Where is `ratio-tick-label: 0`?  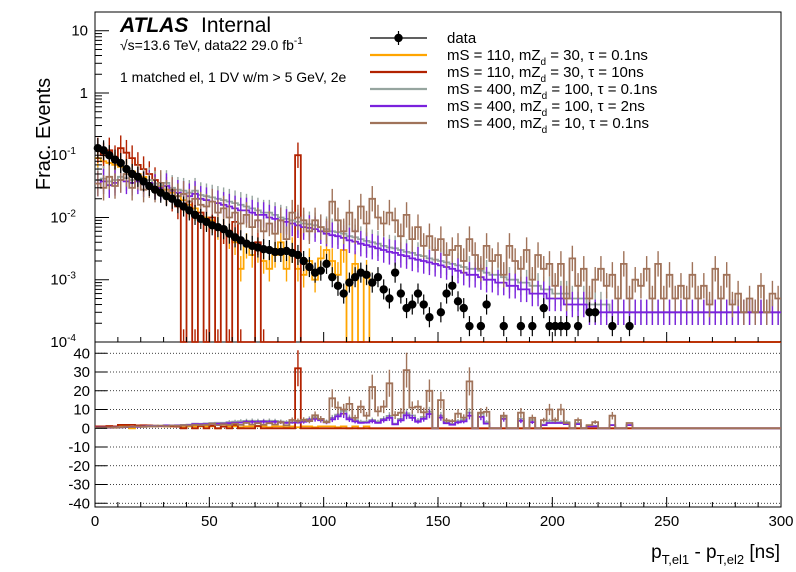 ratio-tick-label: 0 is located at coordinates (86, 428).